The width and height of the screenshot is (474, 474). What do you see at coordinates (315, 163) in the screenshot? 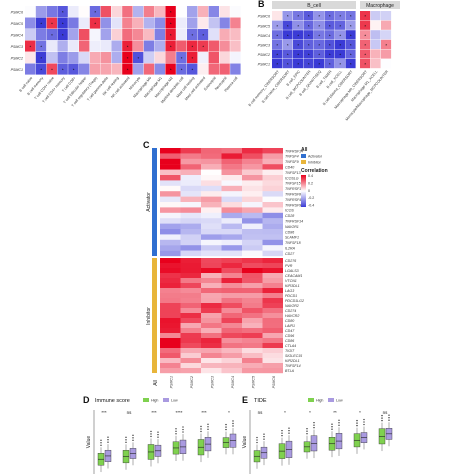
I see `legend-inhibitor-label: Inhibitor` at bounding box center [315, 163].